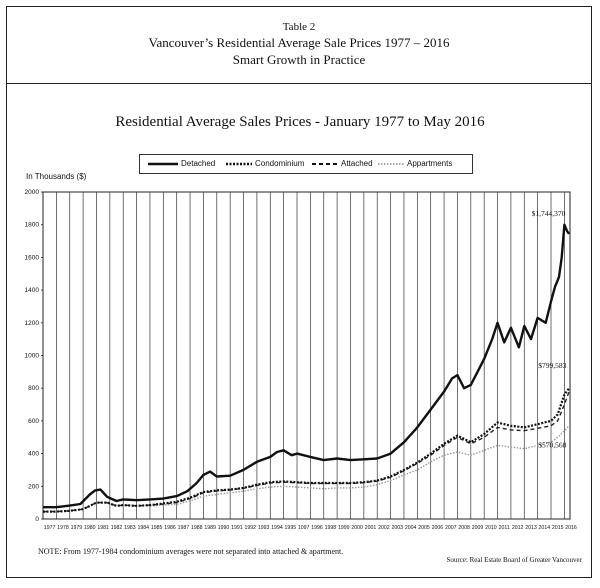 Image resolution: width=600 pixels, height=588 pixels. I want to click on x-tick-label: 1980, so click(90, 528).